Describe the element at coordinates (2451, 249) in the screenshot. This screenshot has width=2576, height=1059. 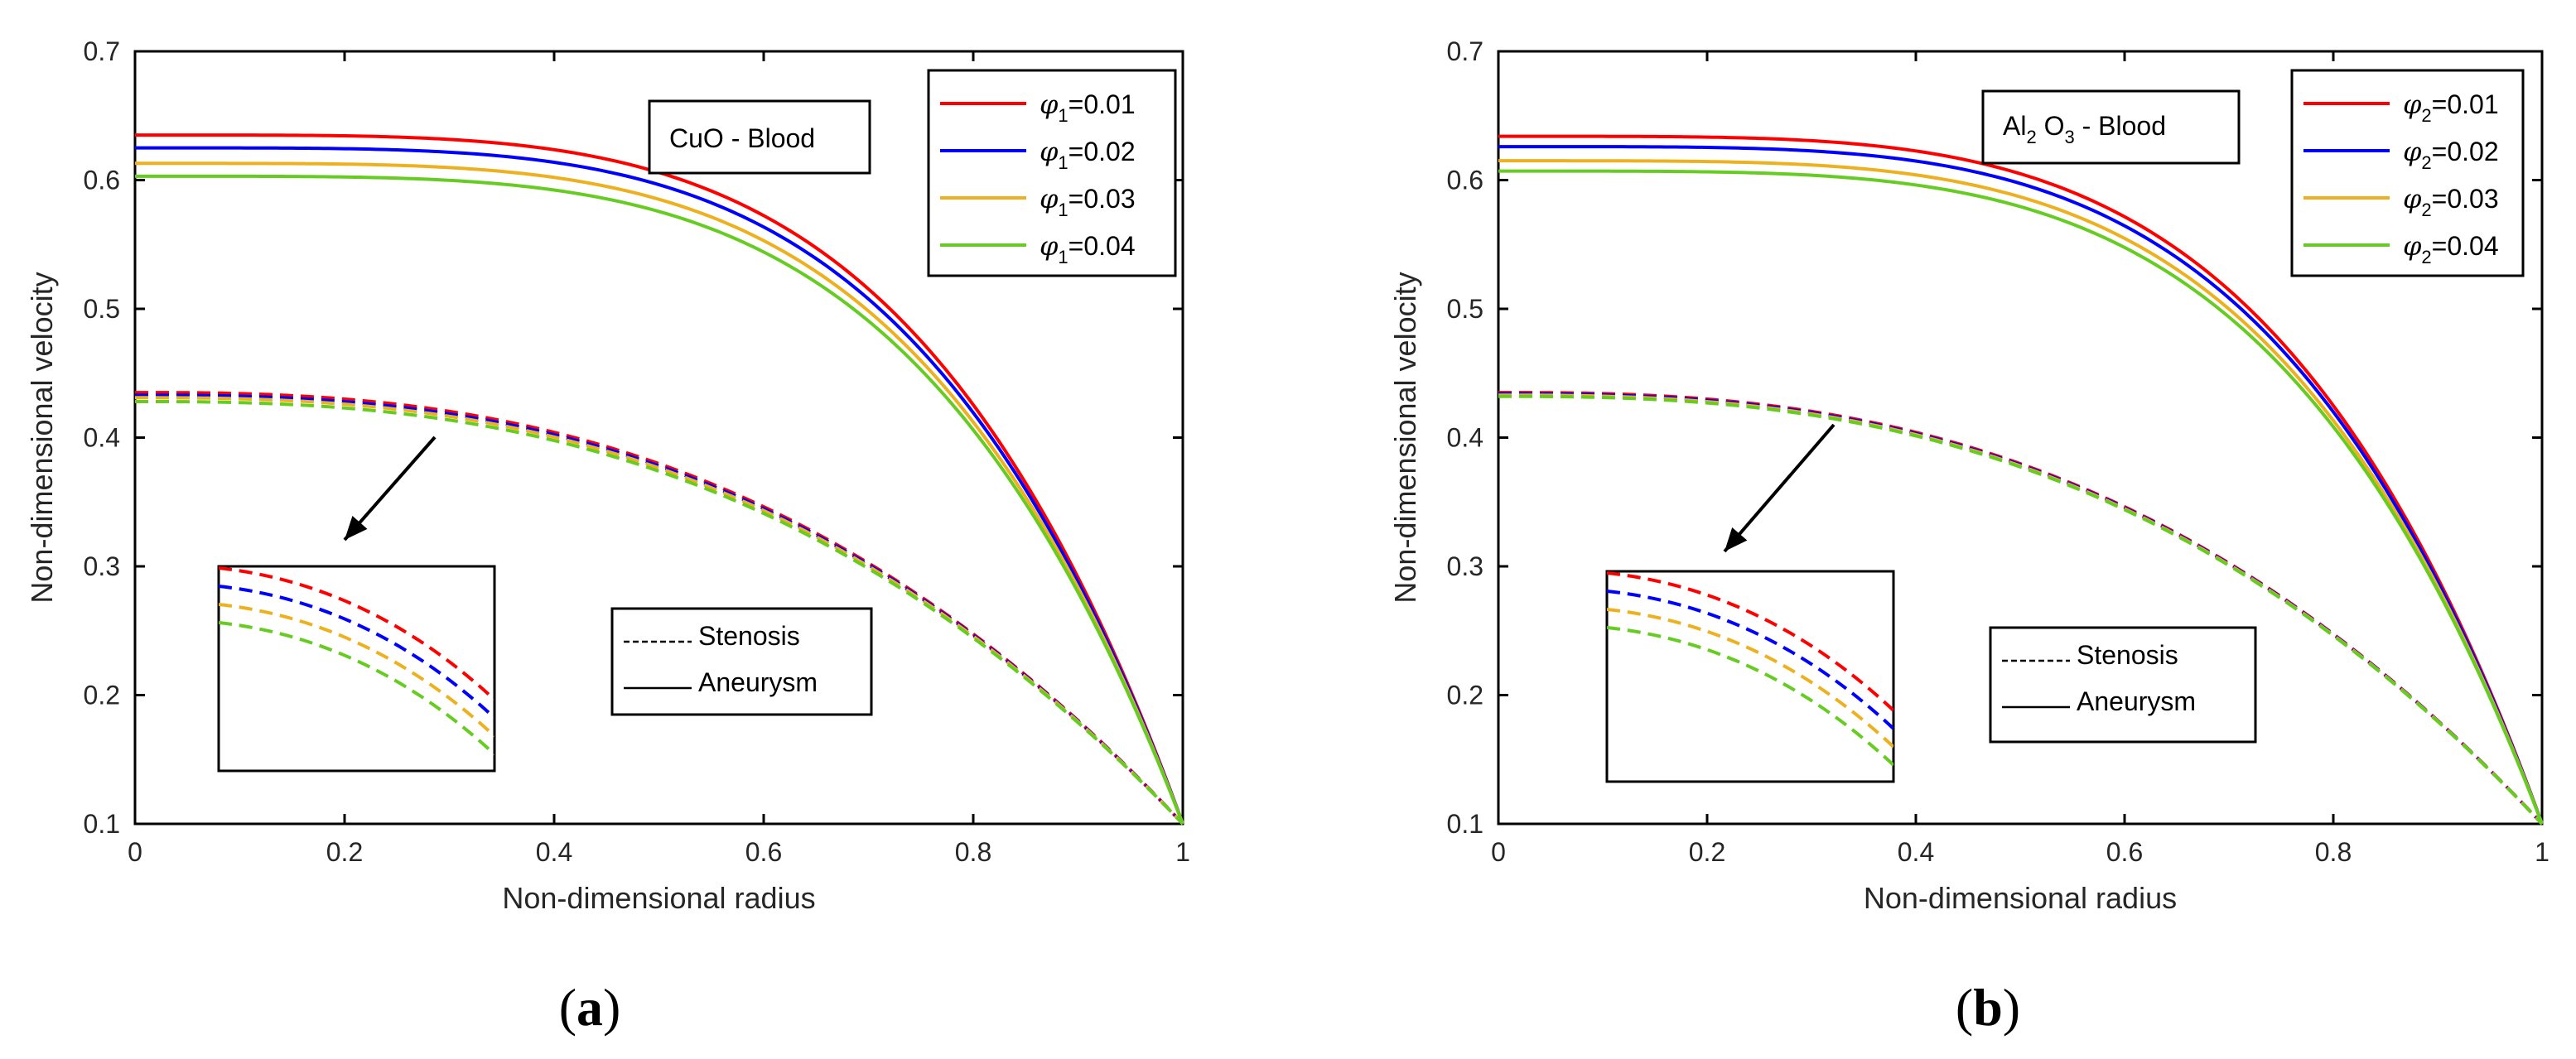
I see `legend-entry-4: φ2=0.04` at that location.